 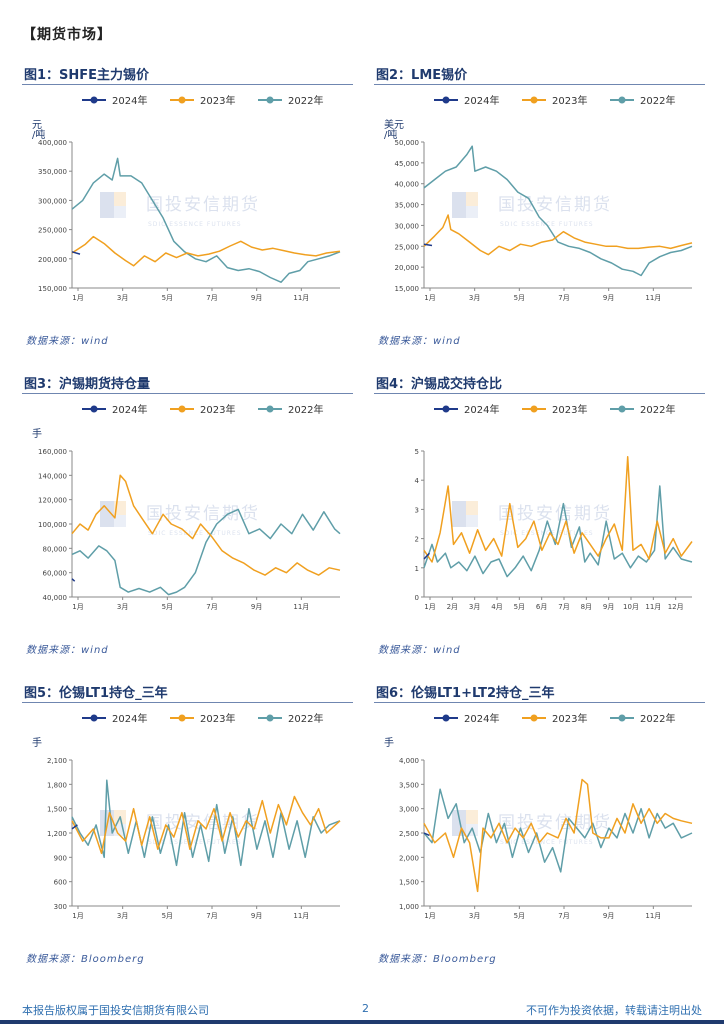 What do you see at coordinates (541, 607) in the screenshot?
I see `x-tick-label: 6月` at bounding box center [541, 607].